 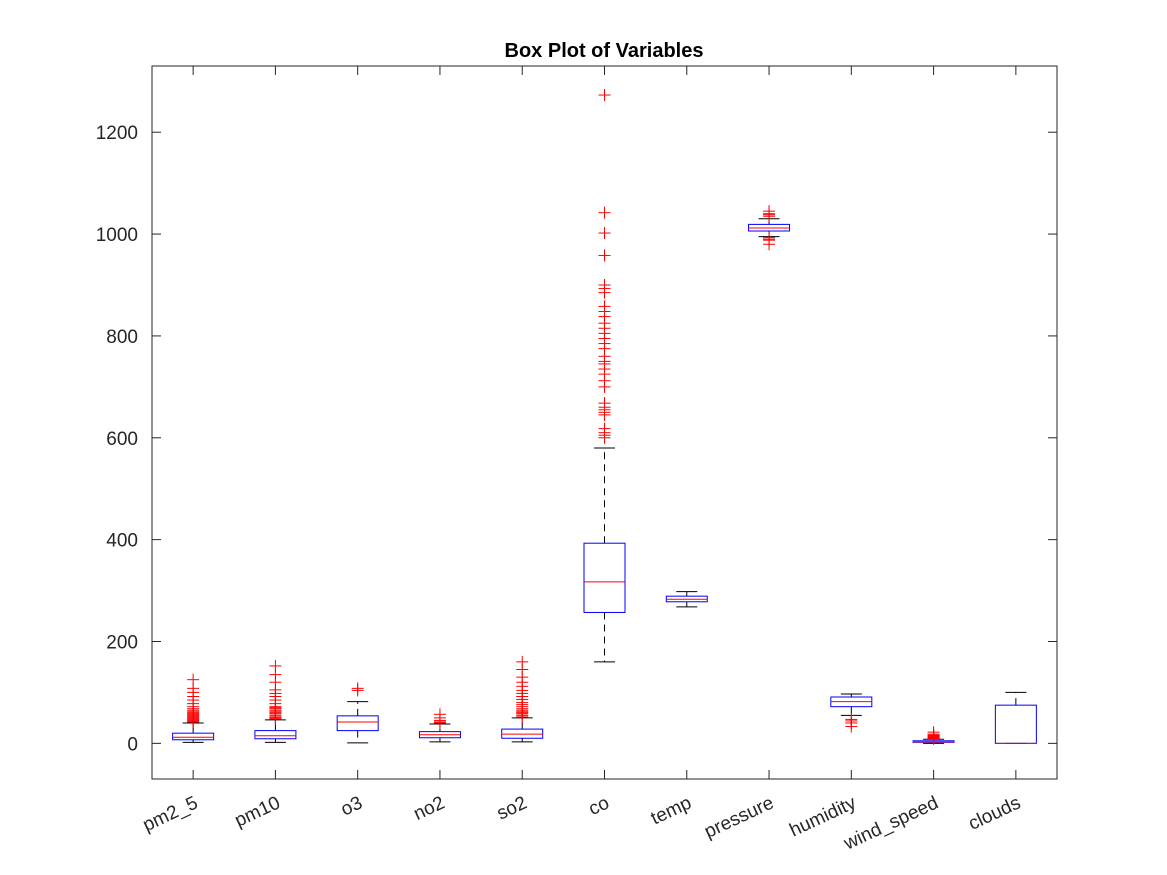 What do you see at coordinates (604, 376) in the screenshot?
I see `box-group-co` at bounding box center [604, 376].